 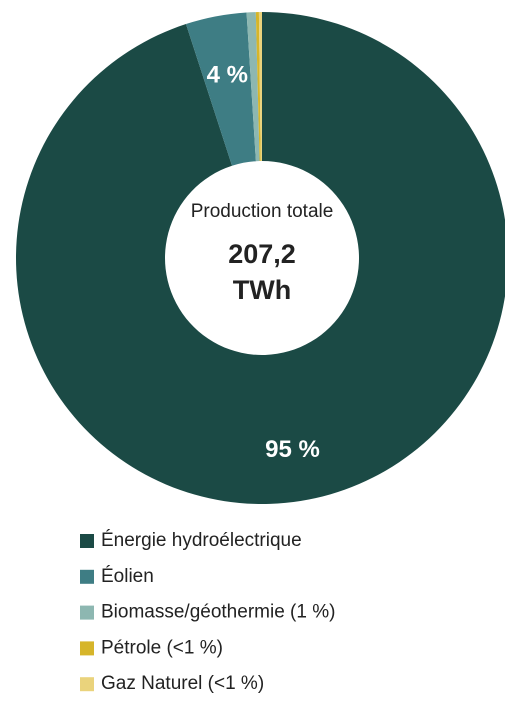 I want to click on legend-label: Éolien, so click(x=127, y=576).